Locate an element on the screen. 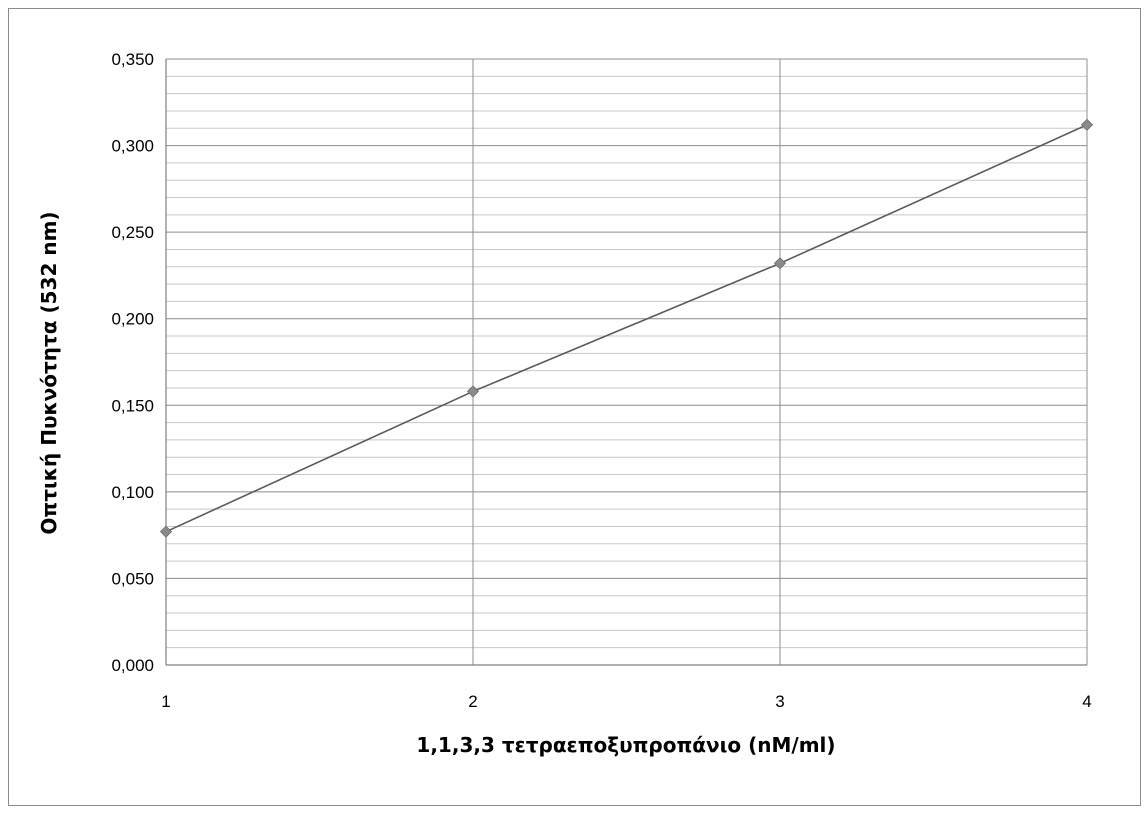 The width and height of the screenshot is (1145, 813). y-tick-label: 0,250 is located at coordinates (132, 232).